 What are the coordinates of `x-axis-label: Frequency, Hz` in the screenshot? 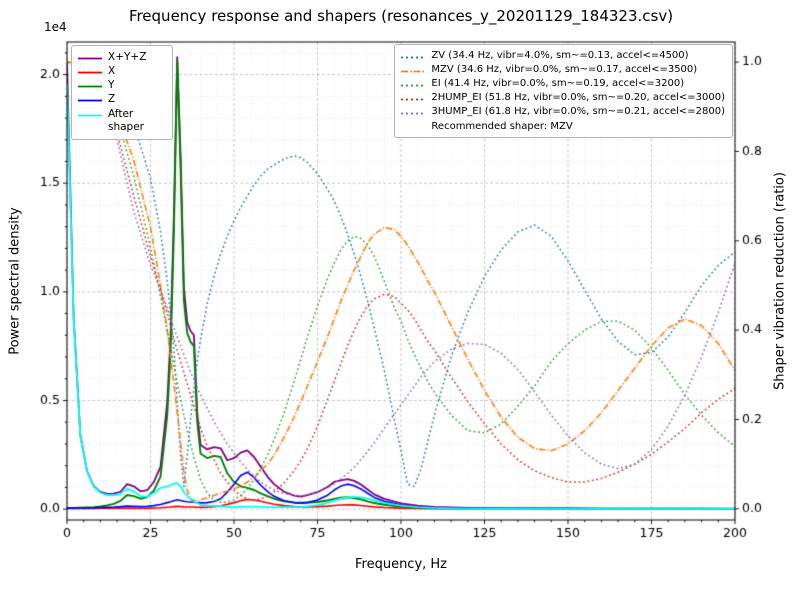 It's located at (401, 564).